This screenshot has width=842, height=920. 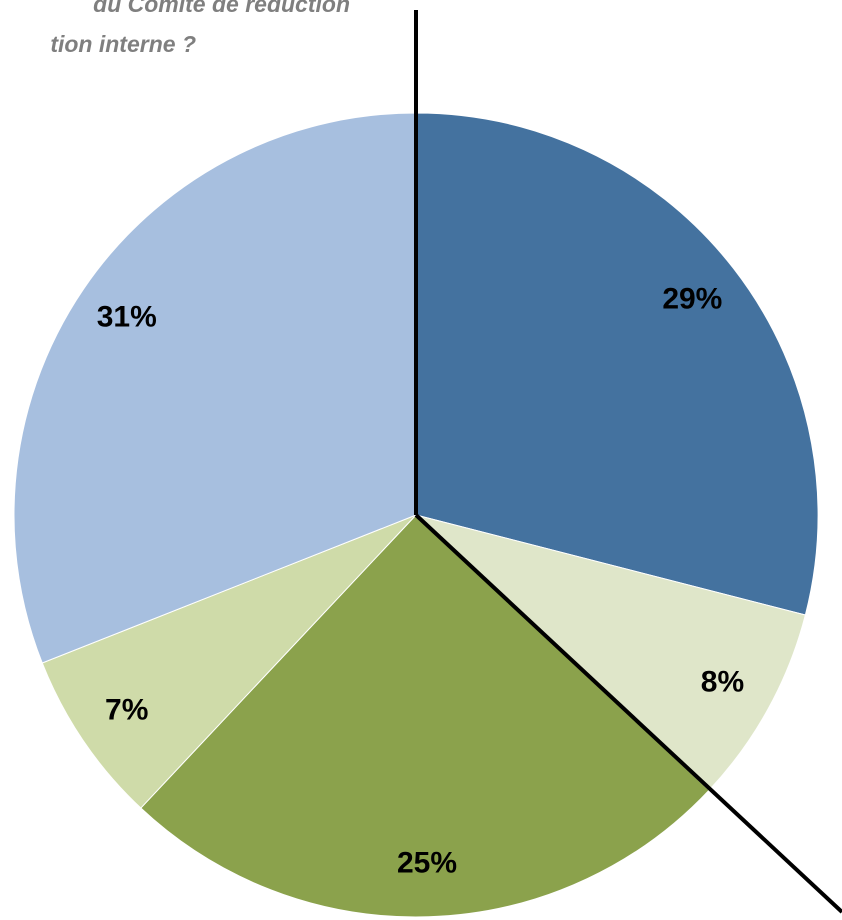 I want to click on data-label: 31%, so click(x=127, y=316).